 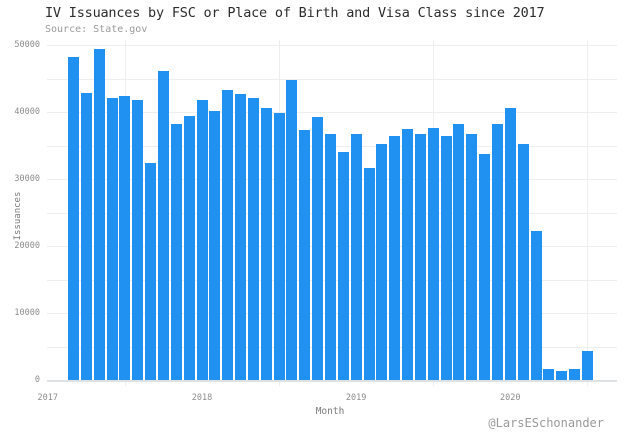 I want to click on y-axis-title: Issuances, so click(x=18, y=216).